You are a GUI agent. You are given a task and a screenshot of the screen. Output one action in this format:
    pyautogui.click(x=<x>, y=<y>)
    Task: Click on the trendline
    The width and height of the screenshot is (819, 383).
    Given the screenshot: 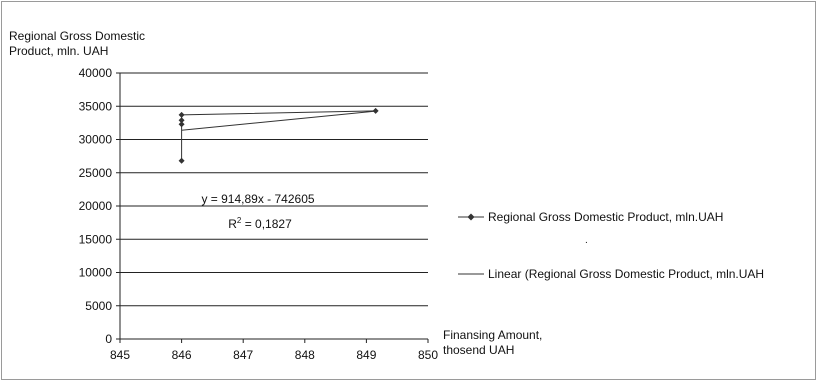 What is the action you would take?
    pyautogui.click(x=278, y=120)
    